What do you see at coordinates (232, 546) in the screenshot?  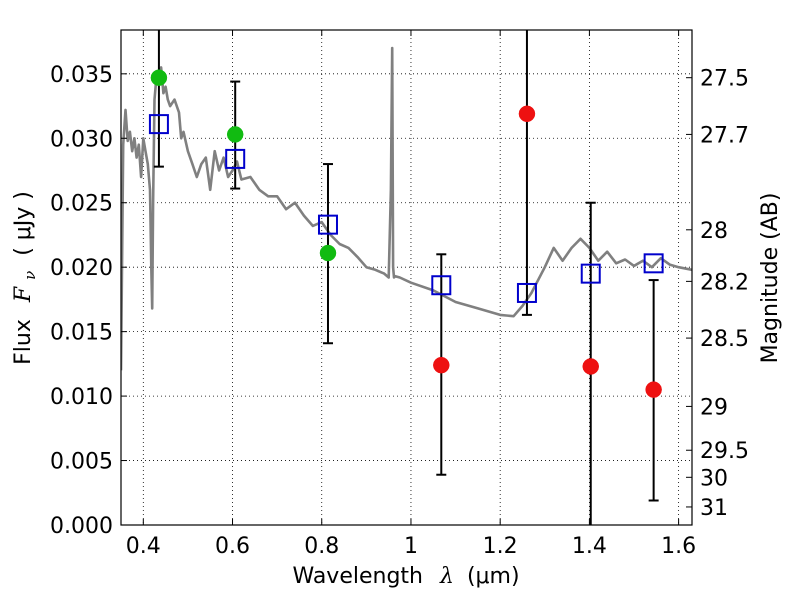 I see `x-tick-label: 0.6` at bounding box center [232, 546].